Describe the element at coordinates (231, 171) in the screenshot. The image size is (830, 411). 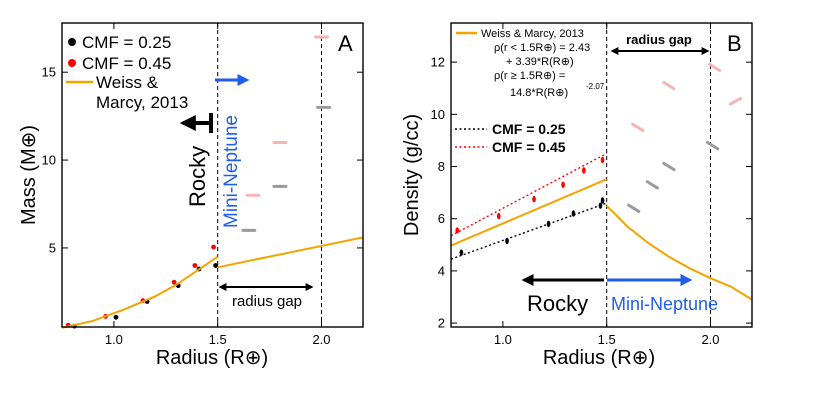
I see `panel-a-mini-neptune-label: Mini-Neptune` at that location.